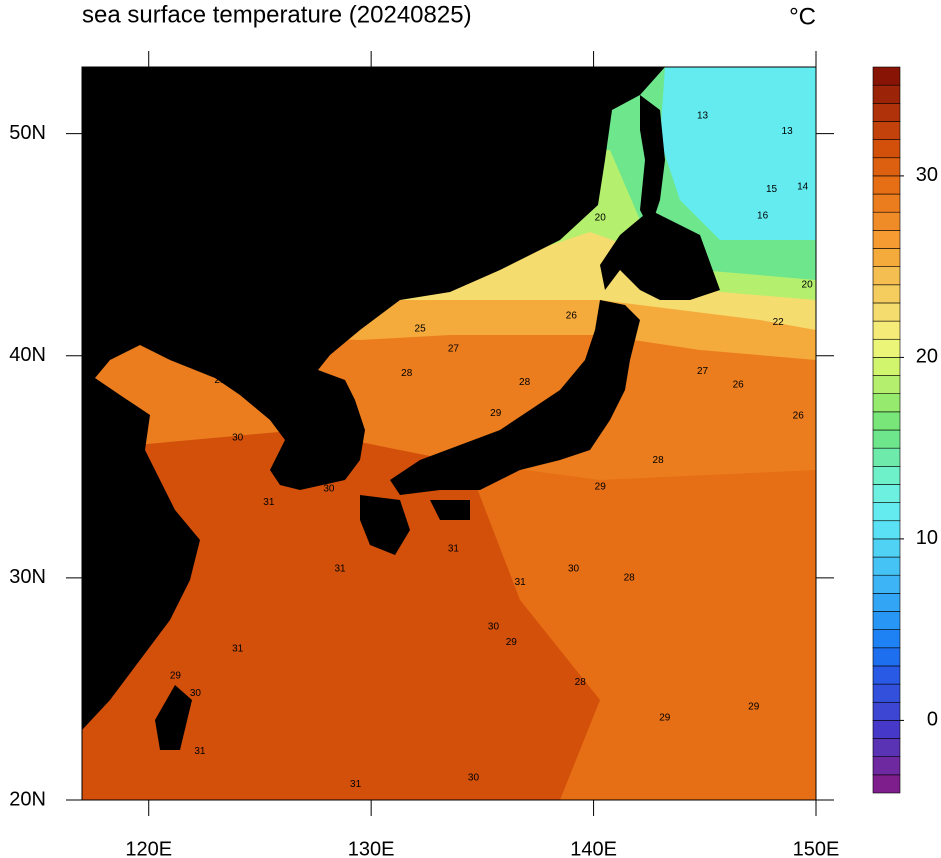  Describe the element at coordinates (803, 187) in the screenshot. I see `contour-label: 14` at that location.